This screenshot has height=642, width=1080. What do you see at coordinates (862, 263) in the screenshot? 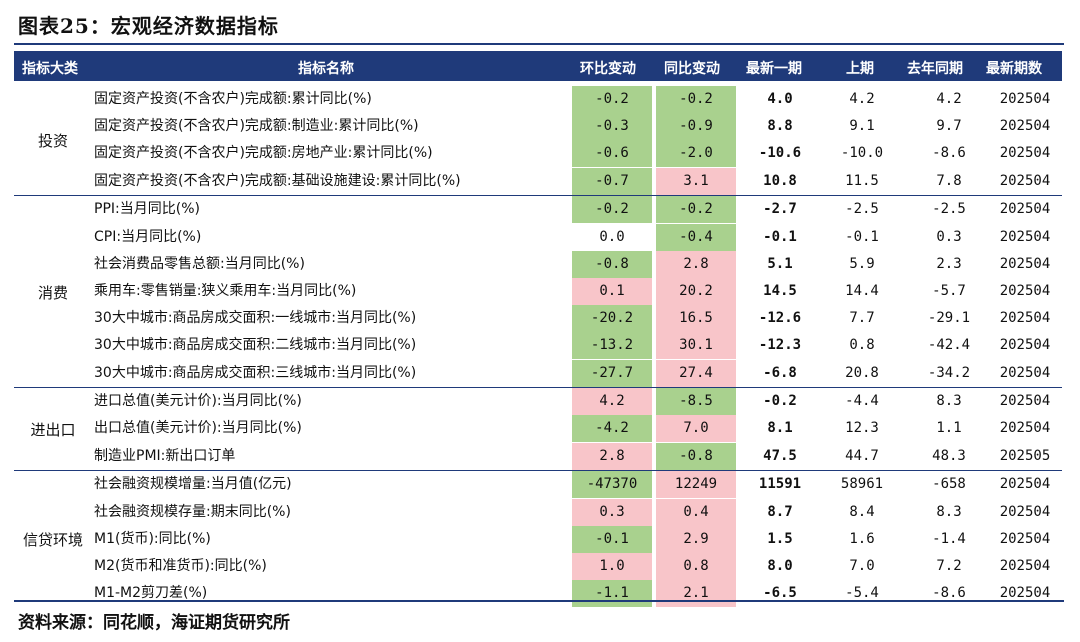
I see `previous-value: 5.9` at bounding box center [862, 263].